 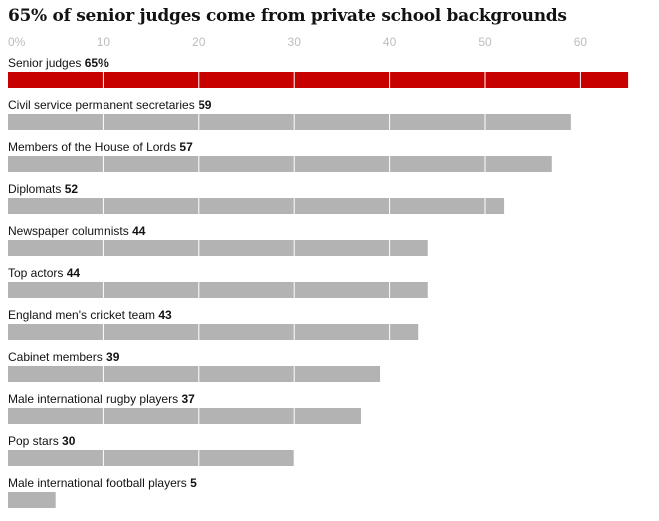 What do you see at coordinates (110, 105) in the screenshot?
I see `bar-label: Civil service permanent secretaries 59` at bounding box center [110, 105].